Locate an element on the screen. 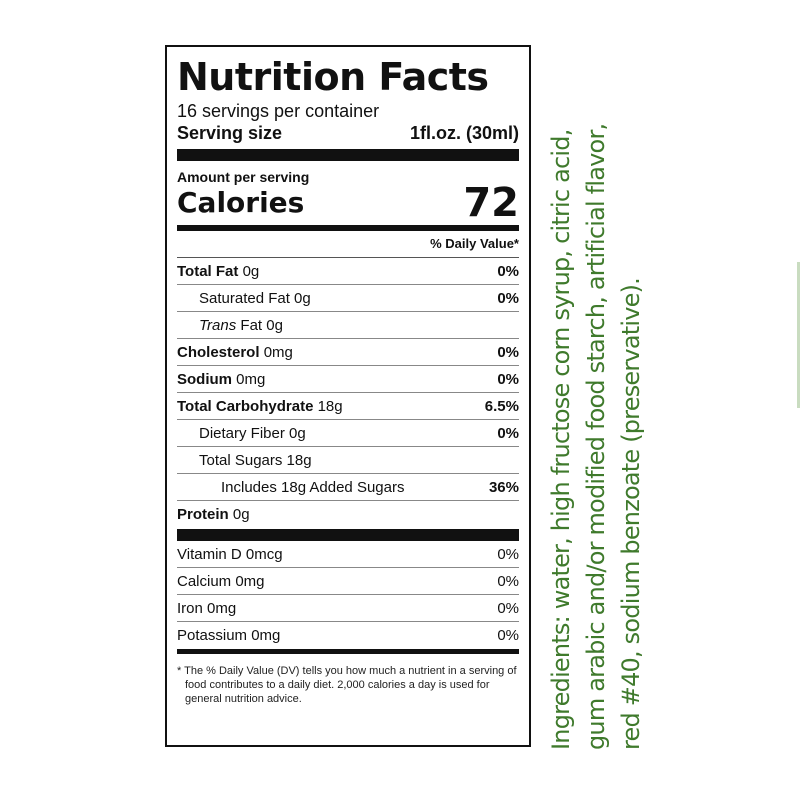 The image size is (800, 800). nutrition-facts-title: Nutrition Facts is located at coordinates (333, 77).